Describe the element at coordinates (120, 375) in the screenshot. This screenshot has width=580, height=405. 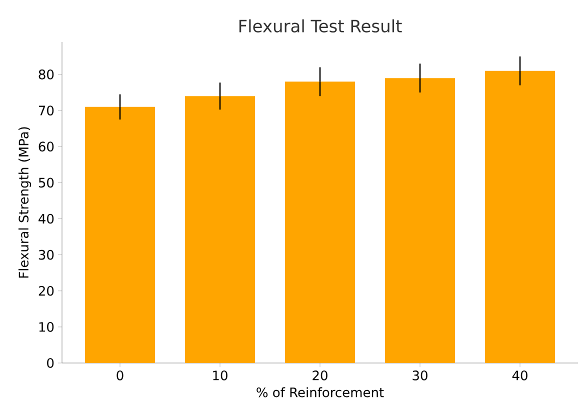
I see `x-tick-label: 0` at that location.